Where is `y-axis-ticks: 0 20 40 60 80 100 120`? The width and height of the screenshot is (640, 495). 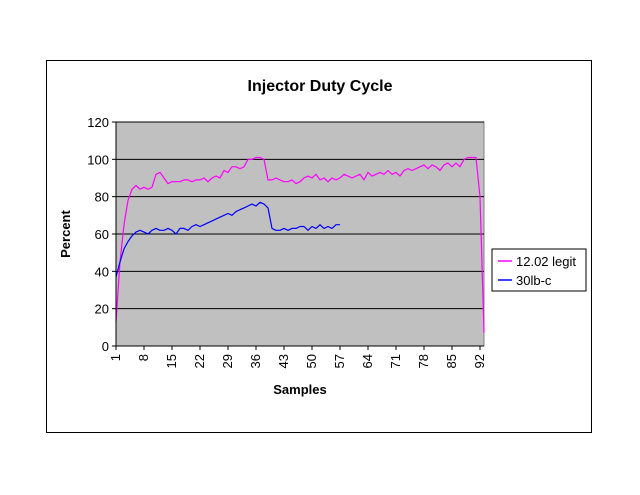
y-axis-ticks: 0 20 40 60 80 100 120 is located at coordinates (101, 234).